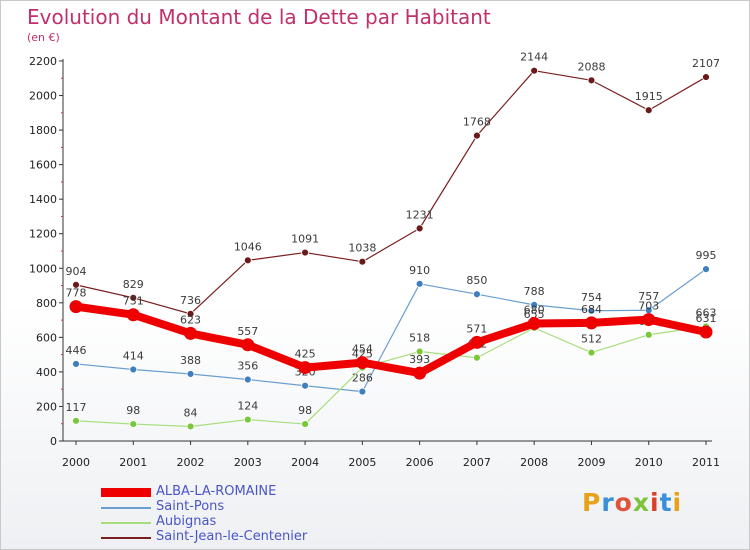 The width and height of the screenshot is (750, 550). What do you see at coordinates (591, 462) in the screenshot?
I see `x-tick-label: 2009` at bounding box center [591, 462].